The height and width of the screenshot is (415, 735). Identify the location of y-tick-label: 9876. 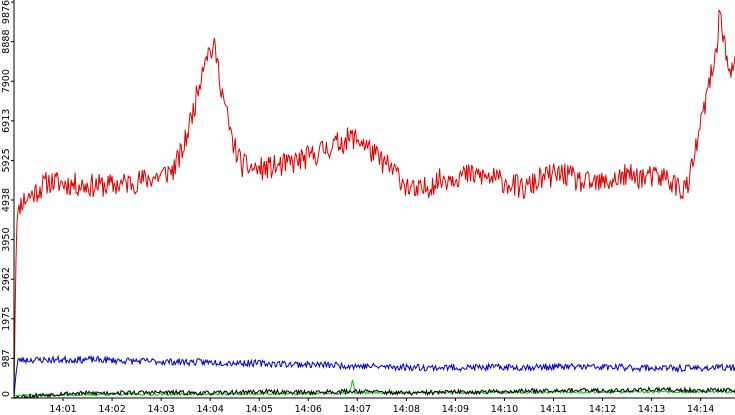
(6, 12).